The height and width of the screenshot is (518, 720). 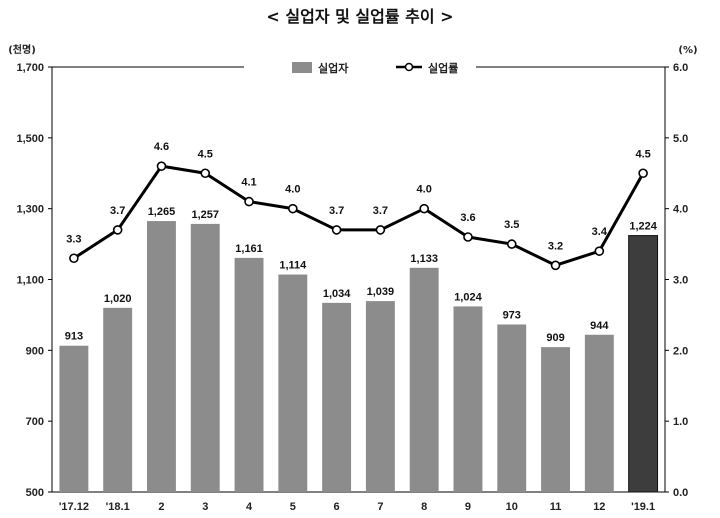 What do you see at coordinates (680, 493) in the screenshot?
I see `right-tick-label: 0.0` at bounding box center [680, 493].